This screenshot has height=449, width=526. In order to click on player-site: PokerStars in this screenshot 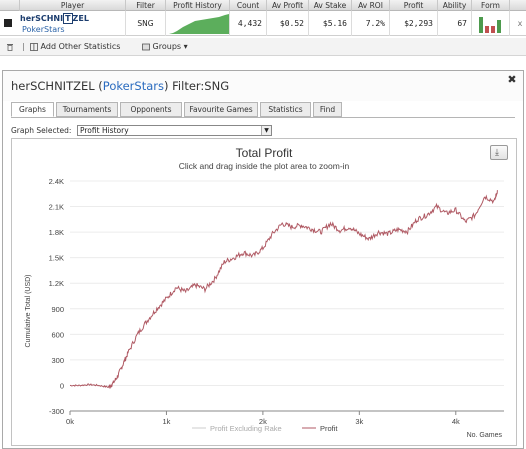, I will do `click(43, 29)`.